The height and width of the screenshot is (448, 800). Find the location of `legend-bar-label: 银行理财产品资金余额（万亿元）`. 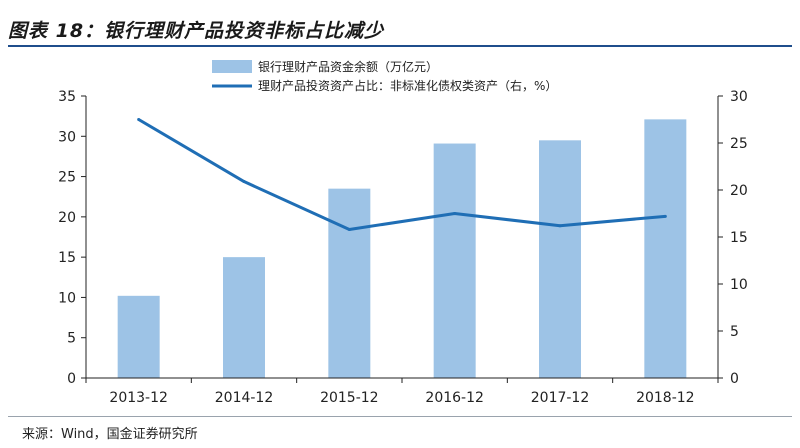

legend-bar-label: 银行理财产品资金余额（万亿元） is located at coordinates (348, 66).